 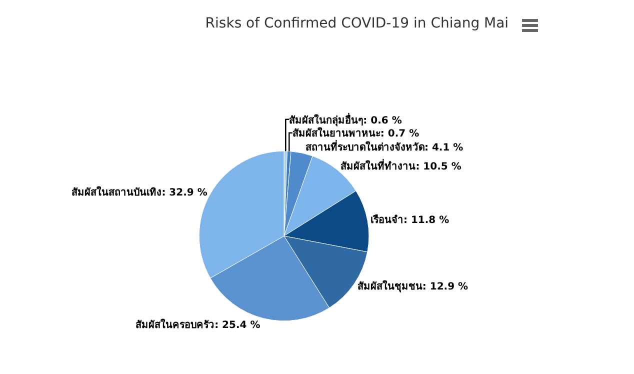 What do you see at coordinates (357, 23) in the screenshot?
I see `chart-title: Risks of Confirmed COVID-19 in Chiang Mai` at bounding box center [357, 23].